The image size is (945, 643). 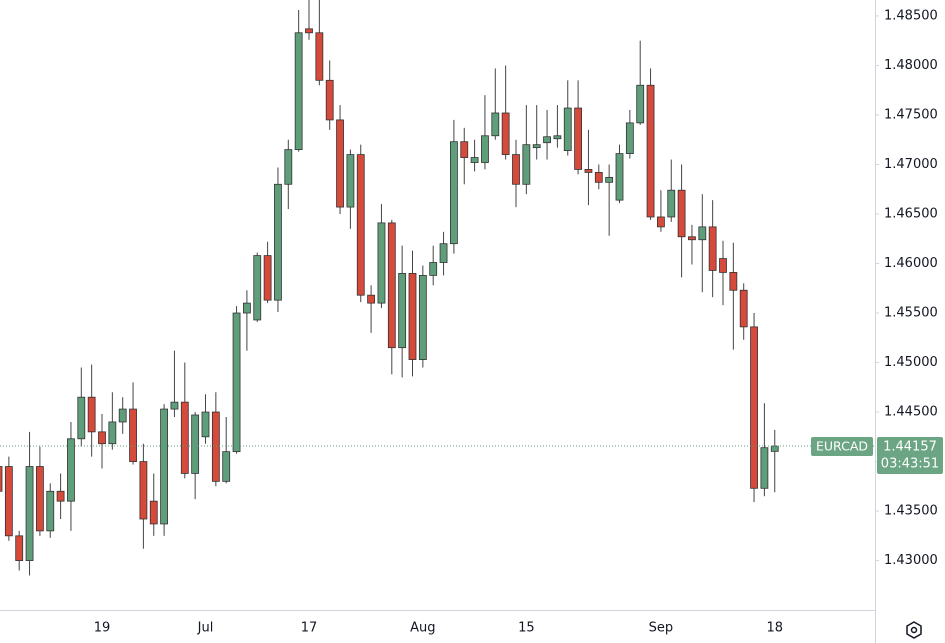 What do you see at coordinates (911, 65) in the screenshot?
I see `y-tick-label: 1.48000` at bounding box center [911, 65].